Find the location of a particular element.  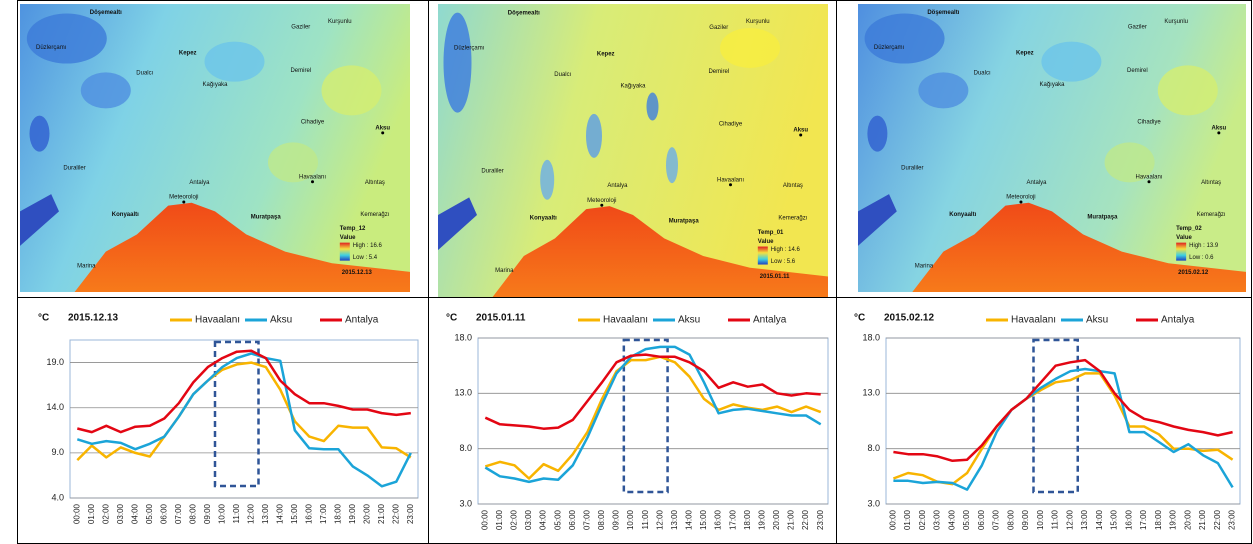

x-tick-label: 22:00 is located at coordinates (805, 519).